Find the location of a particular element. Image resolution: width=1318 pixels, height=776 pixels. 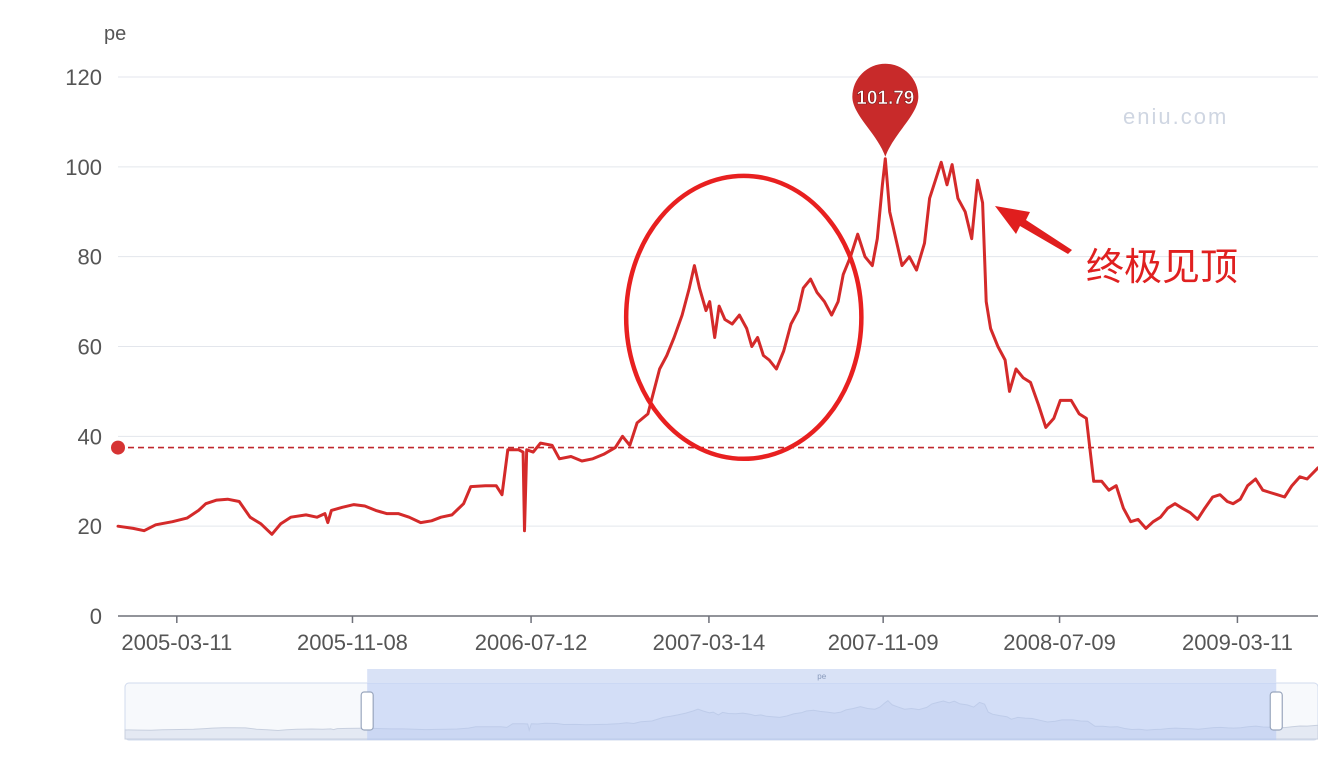

data-zoom-handle-right is located at coordinates (1276, 711).